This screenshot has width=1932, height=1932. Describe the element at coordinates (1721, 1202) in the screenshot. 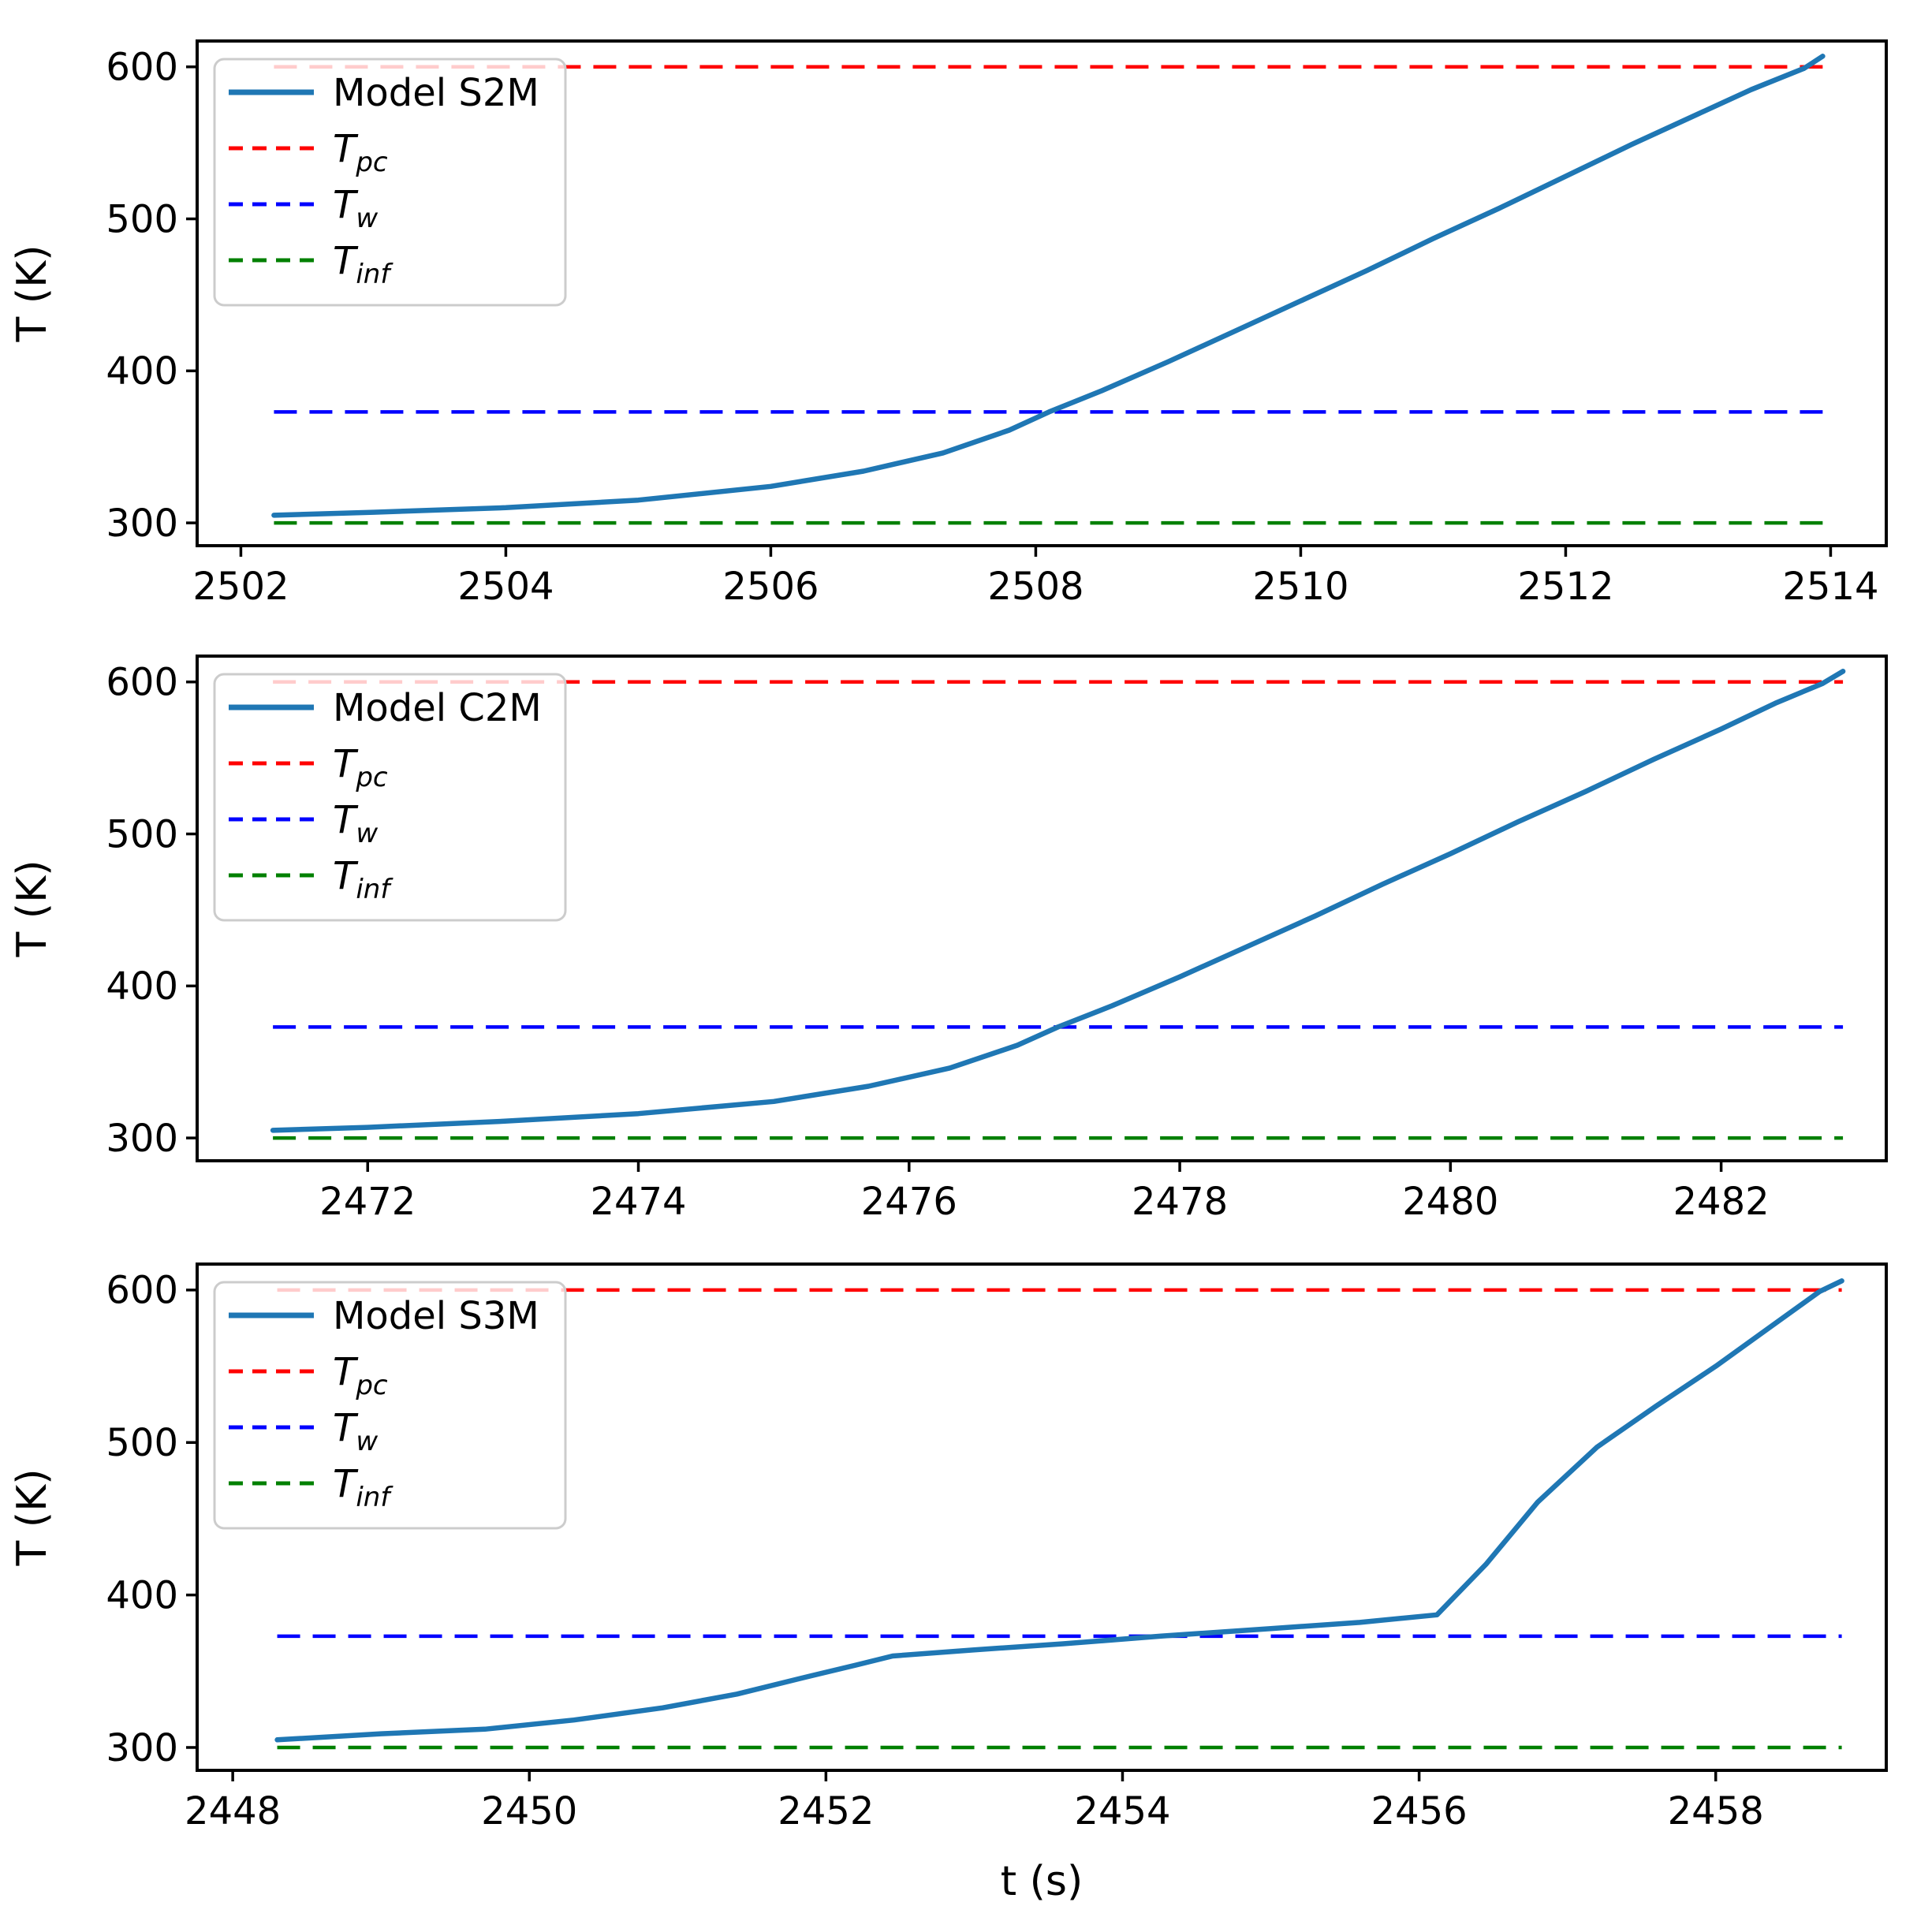

I see `x-tick-label: 2482` at that location.